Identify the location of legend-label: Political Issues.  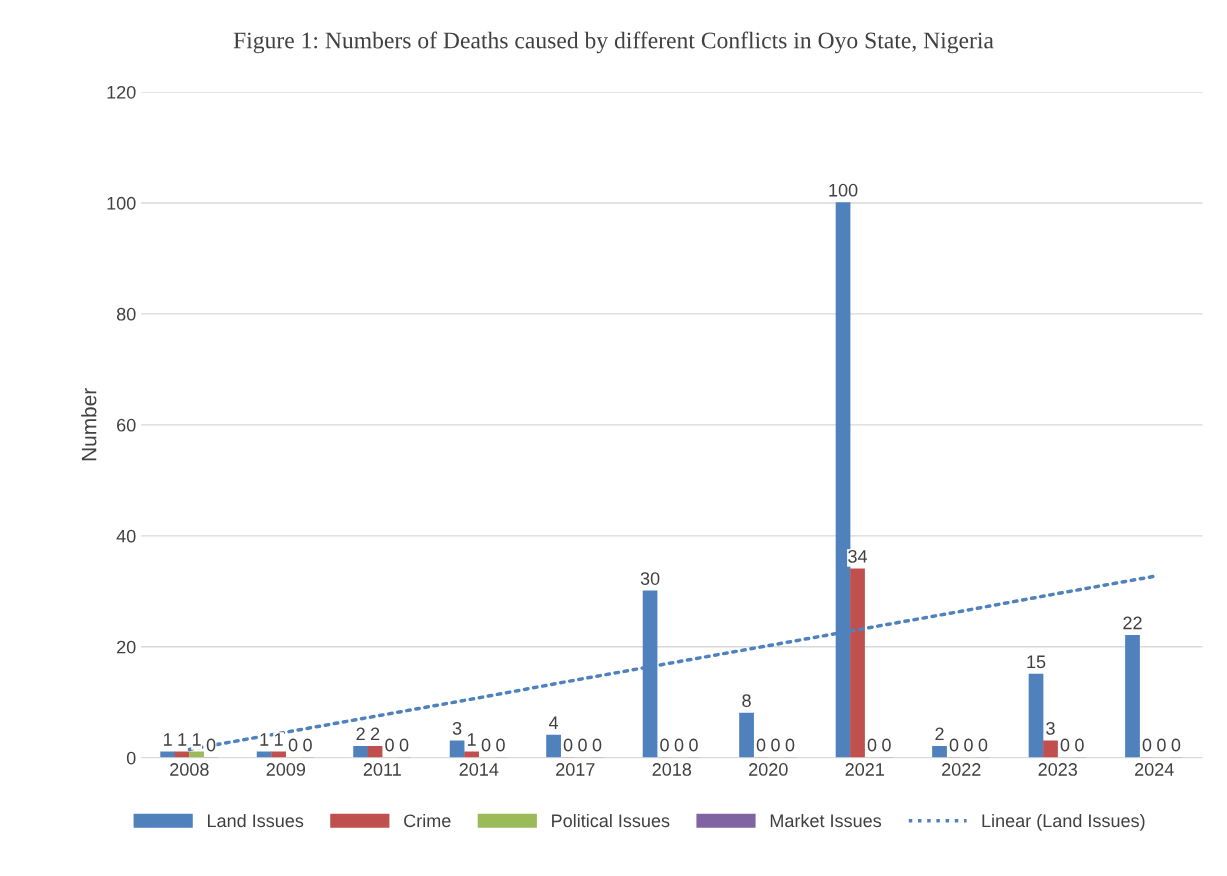
(611, 820).